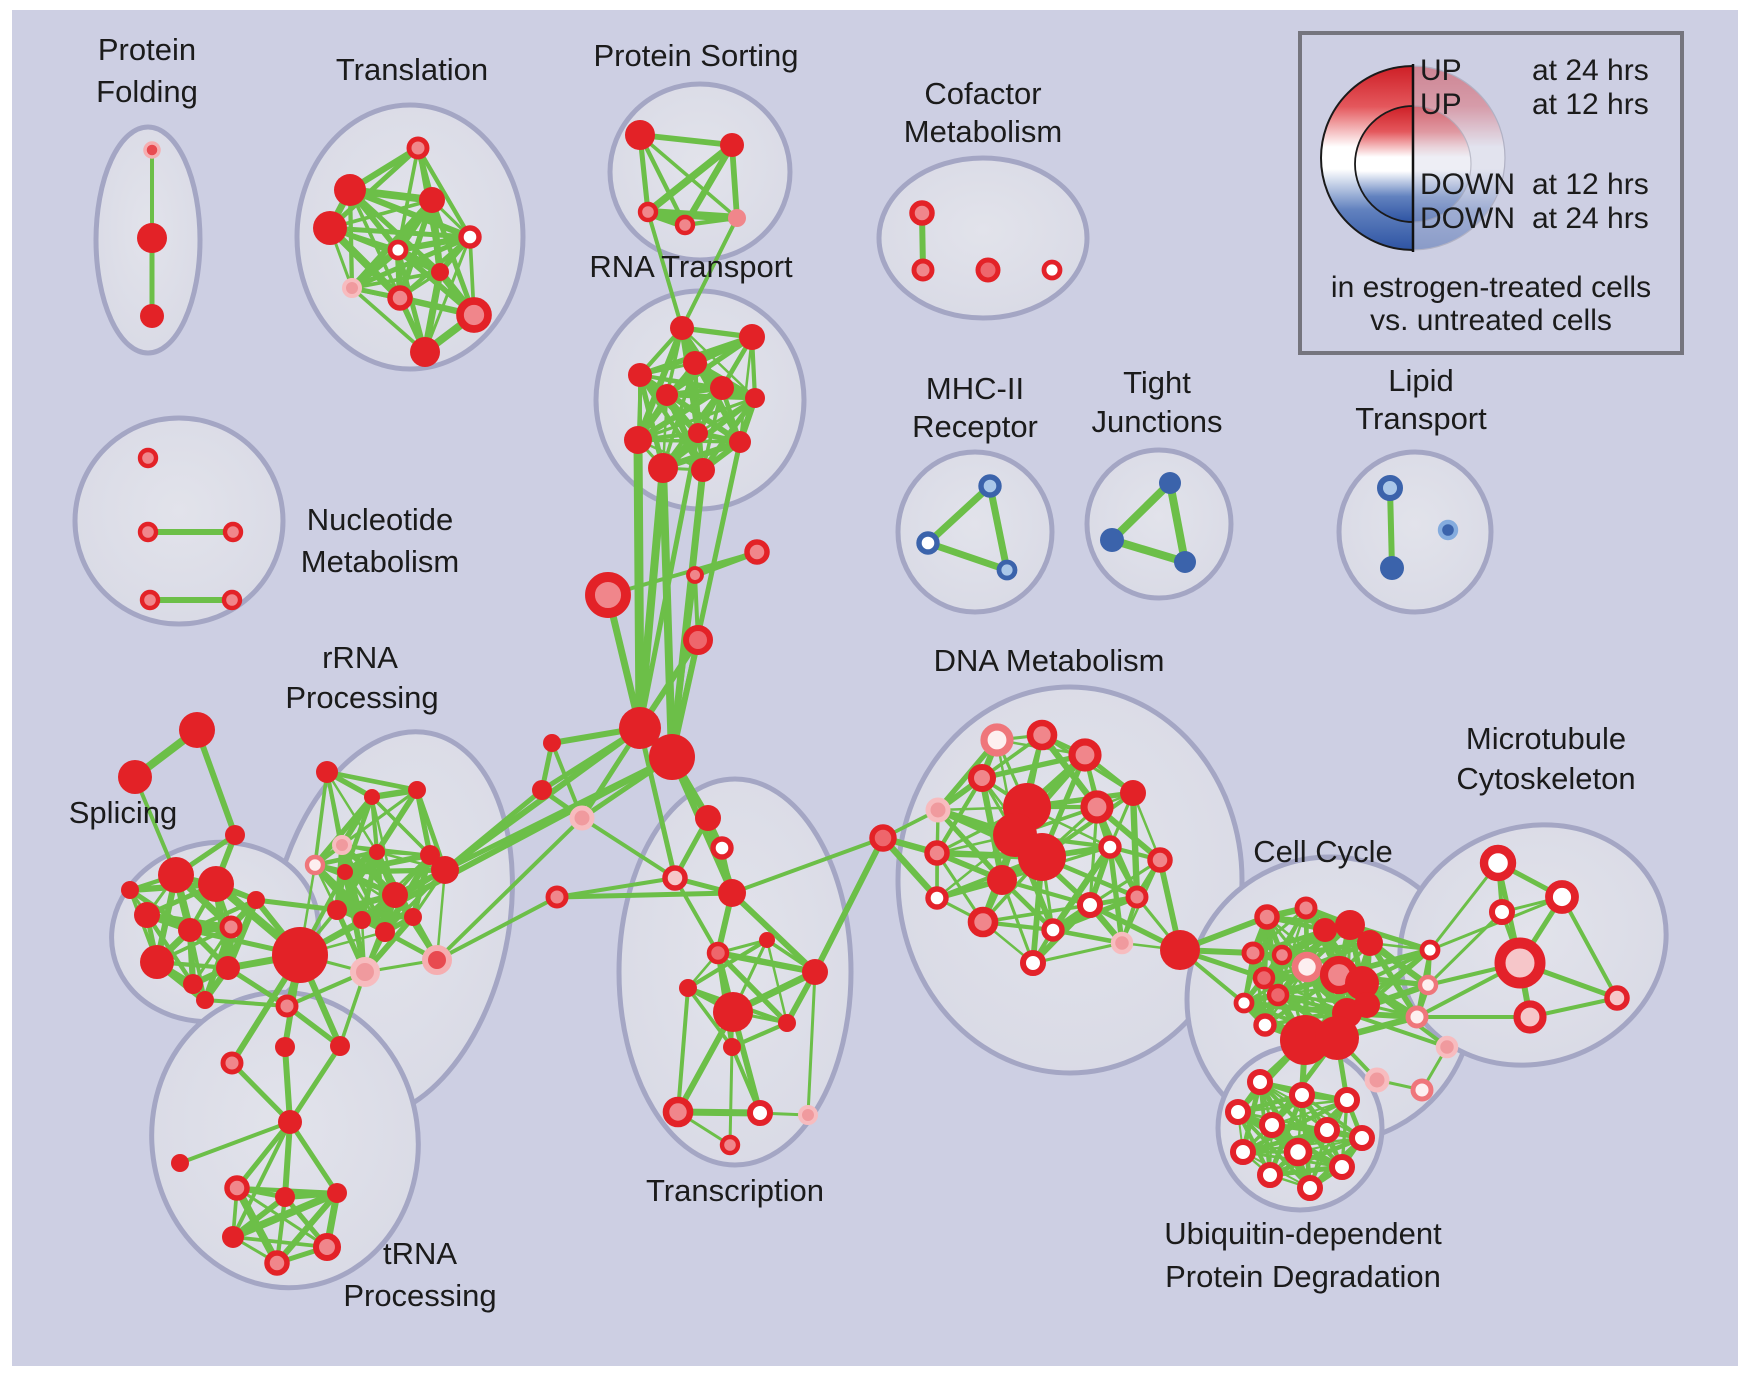 The image size is (1750, 1376). Describe the element at coordinates (380, 519) in the screenshot. I see `cluster-label-nucleotide-metabolism: Nucleotide` at that location.